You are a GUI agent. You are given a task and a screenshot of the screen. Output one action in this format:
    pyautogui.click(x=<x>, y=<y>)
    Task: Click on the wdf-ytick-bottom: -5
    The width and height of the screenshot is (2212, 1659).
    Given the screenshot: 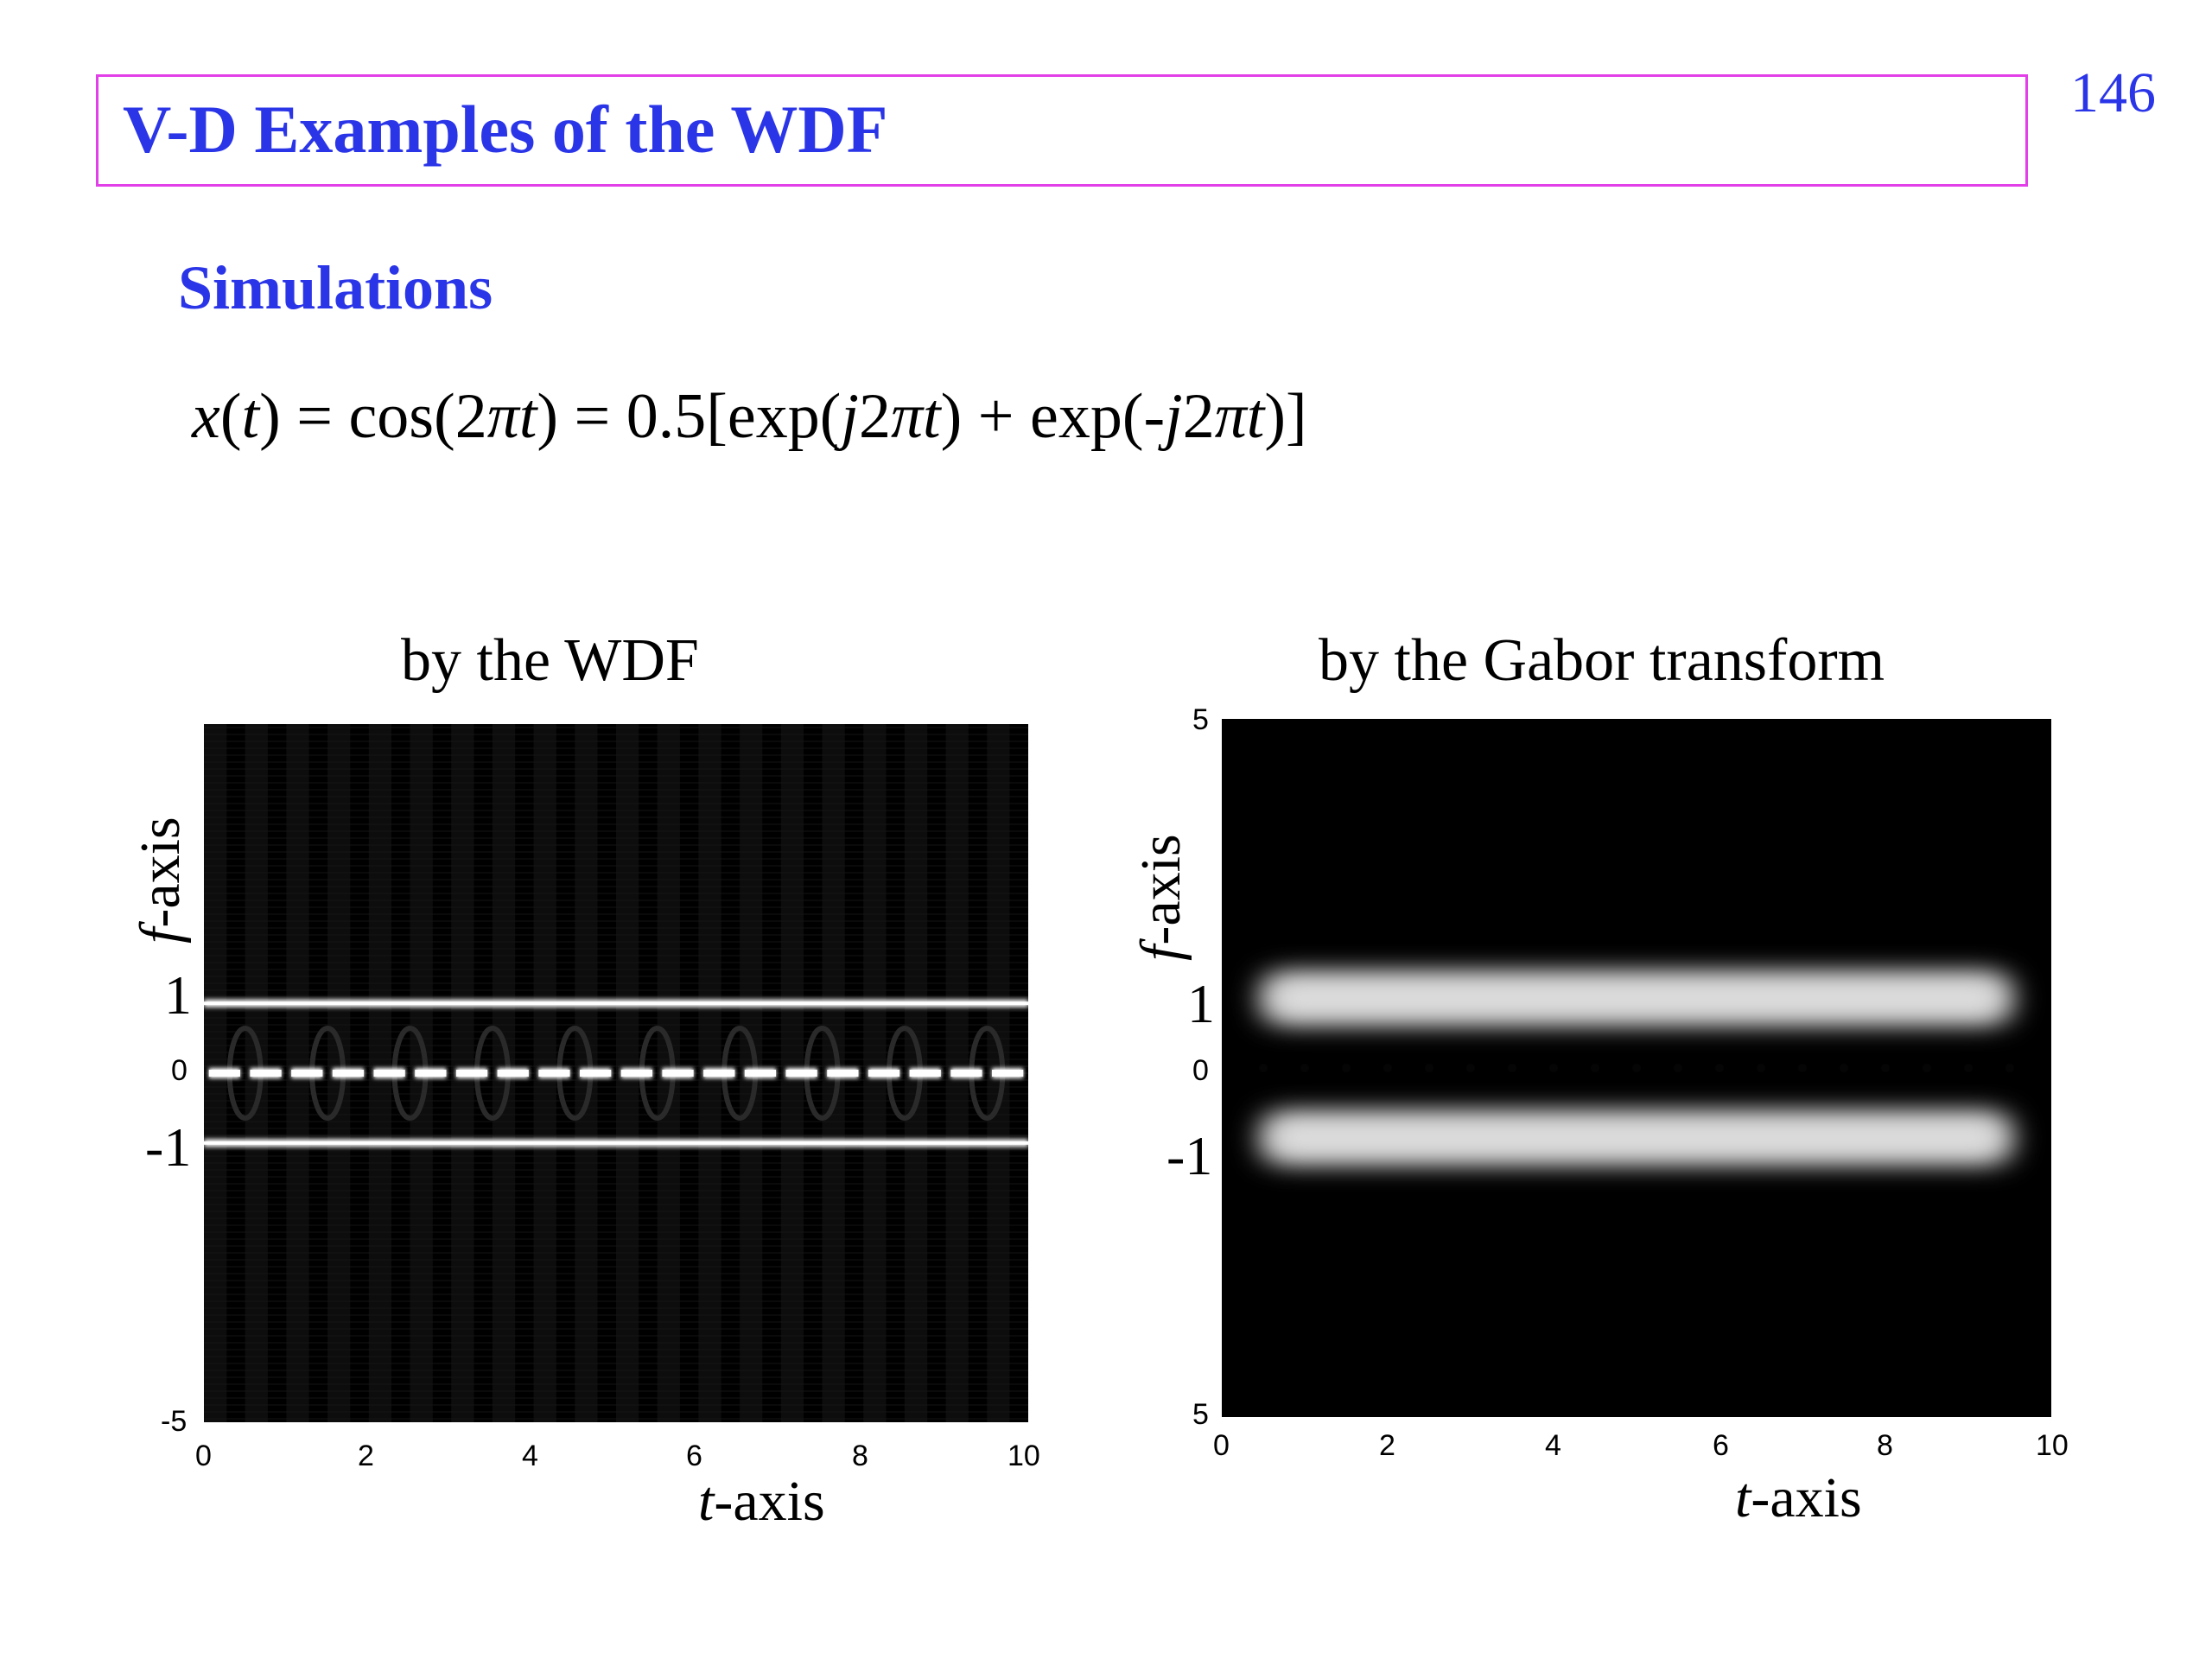 What is the action you would take?
    pyautogui.click(x=174, y=1421)
    